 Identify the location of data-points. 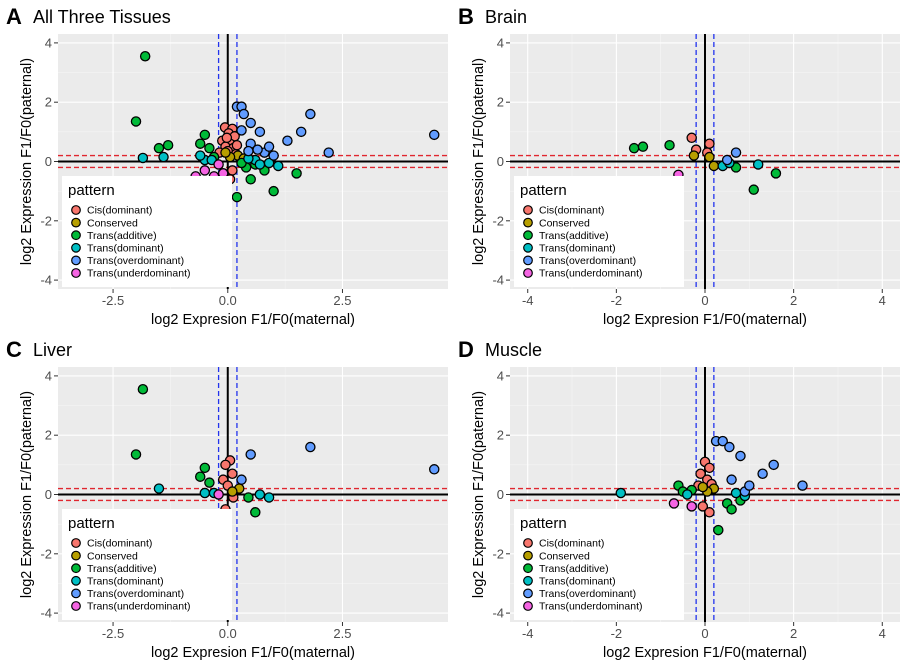
(285, 450).